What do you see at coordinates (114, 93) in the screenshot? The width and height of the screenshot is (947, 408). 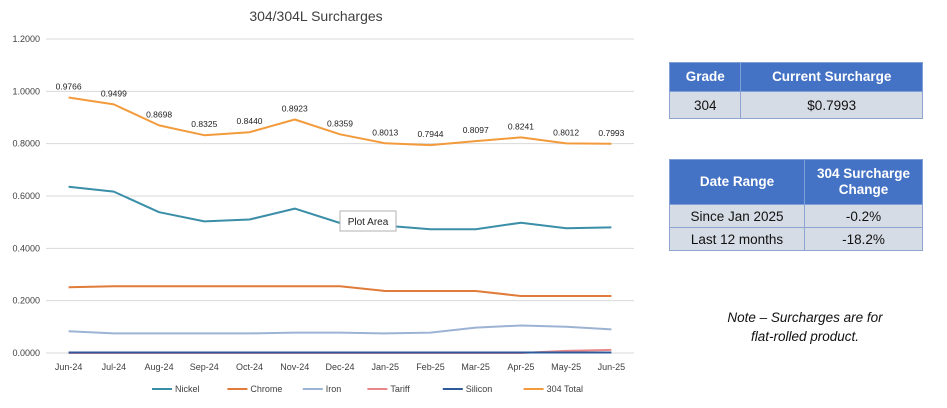 I see `data-label: 0.9499` at bounding box center [114, 93].